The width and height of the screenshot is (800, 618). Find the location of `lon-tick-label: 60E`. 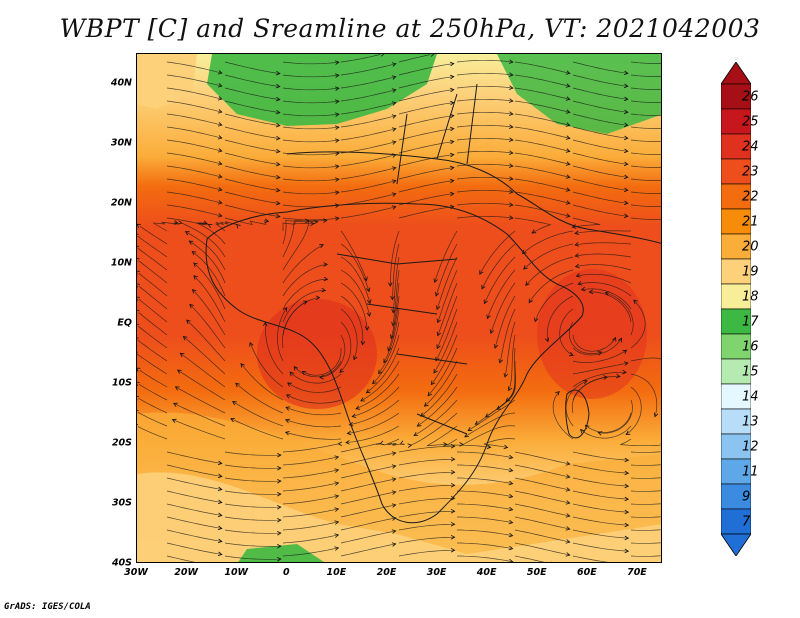

lon-tick-label: 60E is located at coordinates (586, 572).